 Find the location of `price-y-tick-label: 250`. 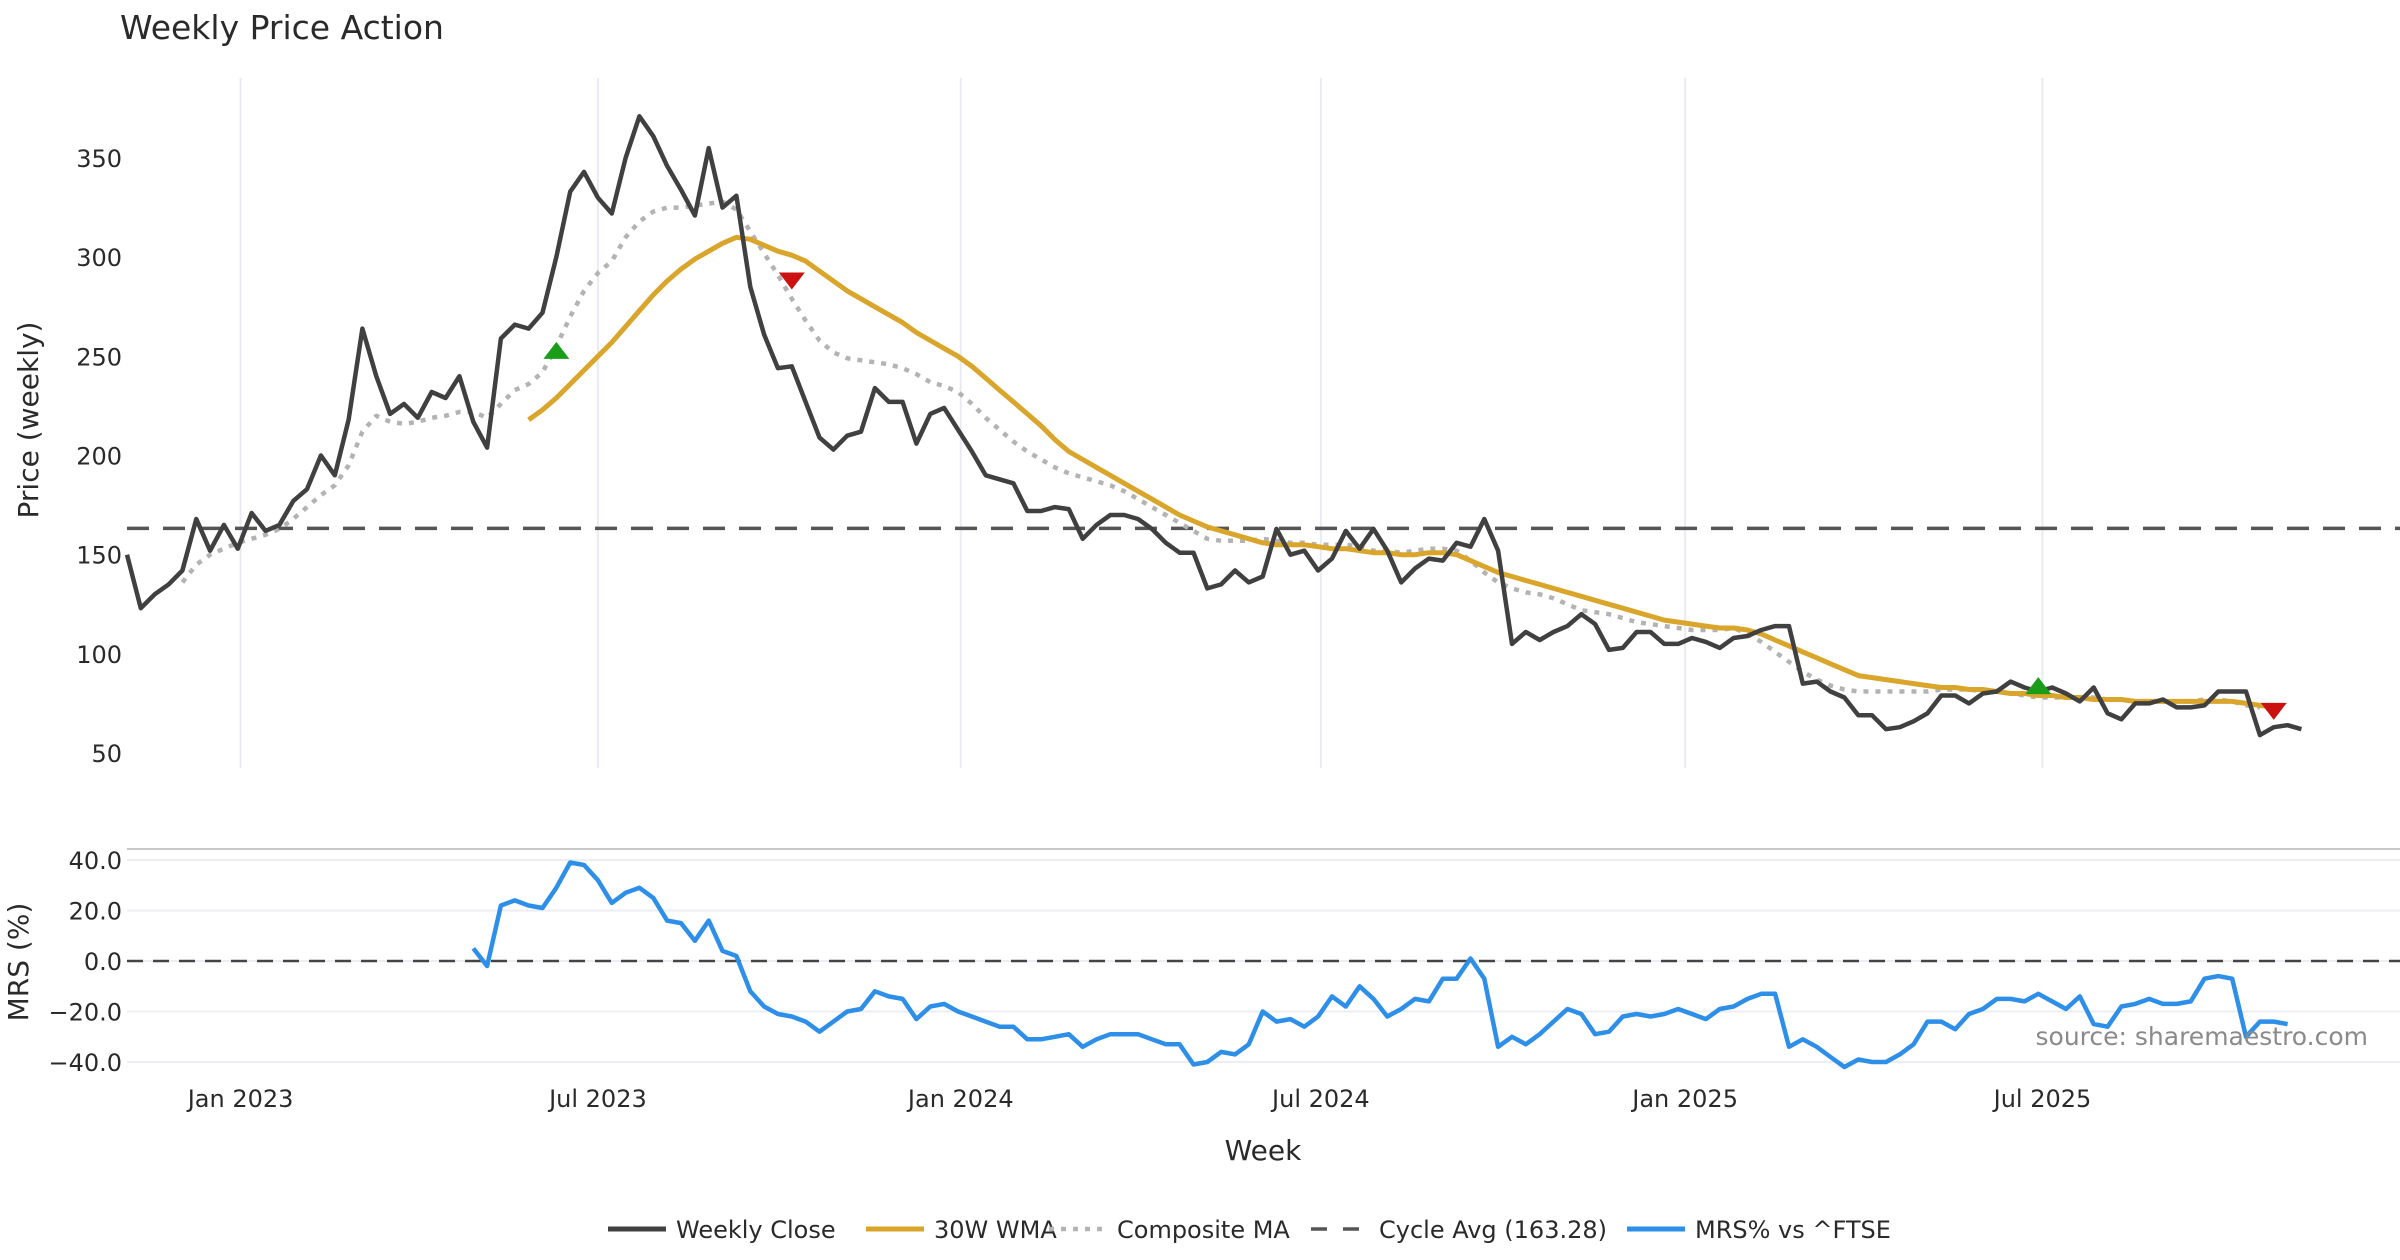

price-y-tick-label: 250 is located at coordinates (99, 357).